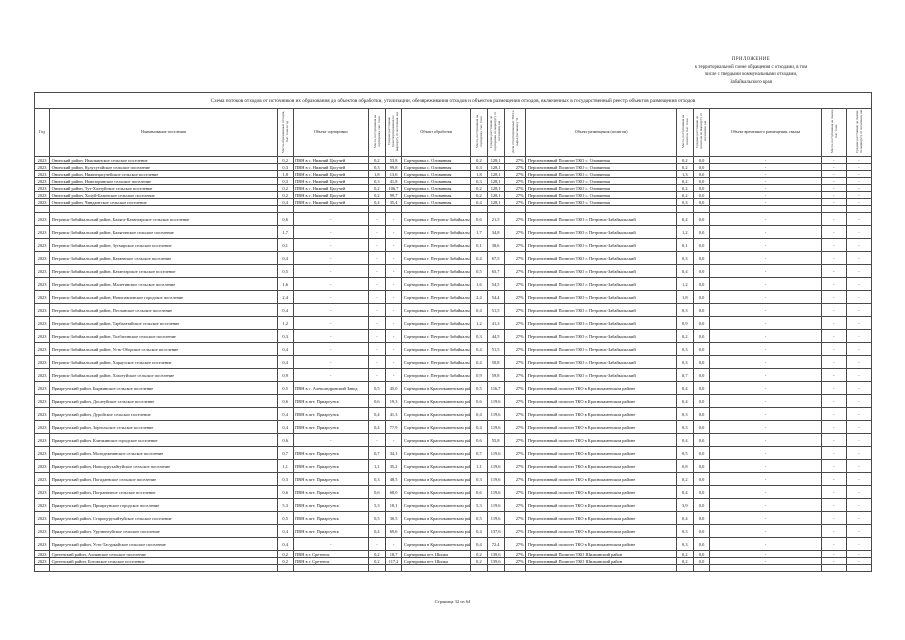  I want to click on table-cell: 1,7, so click(479, 232).